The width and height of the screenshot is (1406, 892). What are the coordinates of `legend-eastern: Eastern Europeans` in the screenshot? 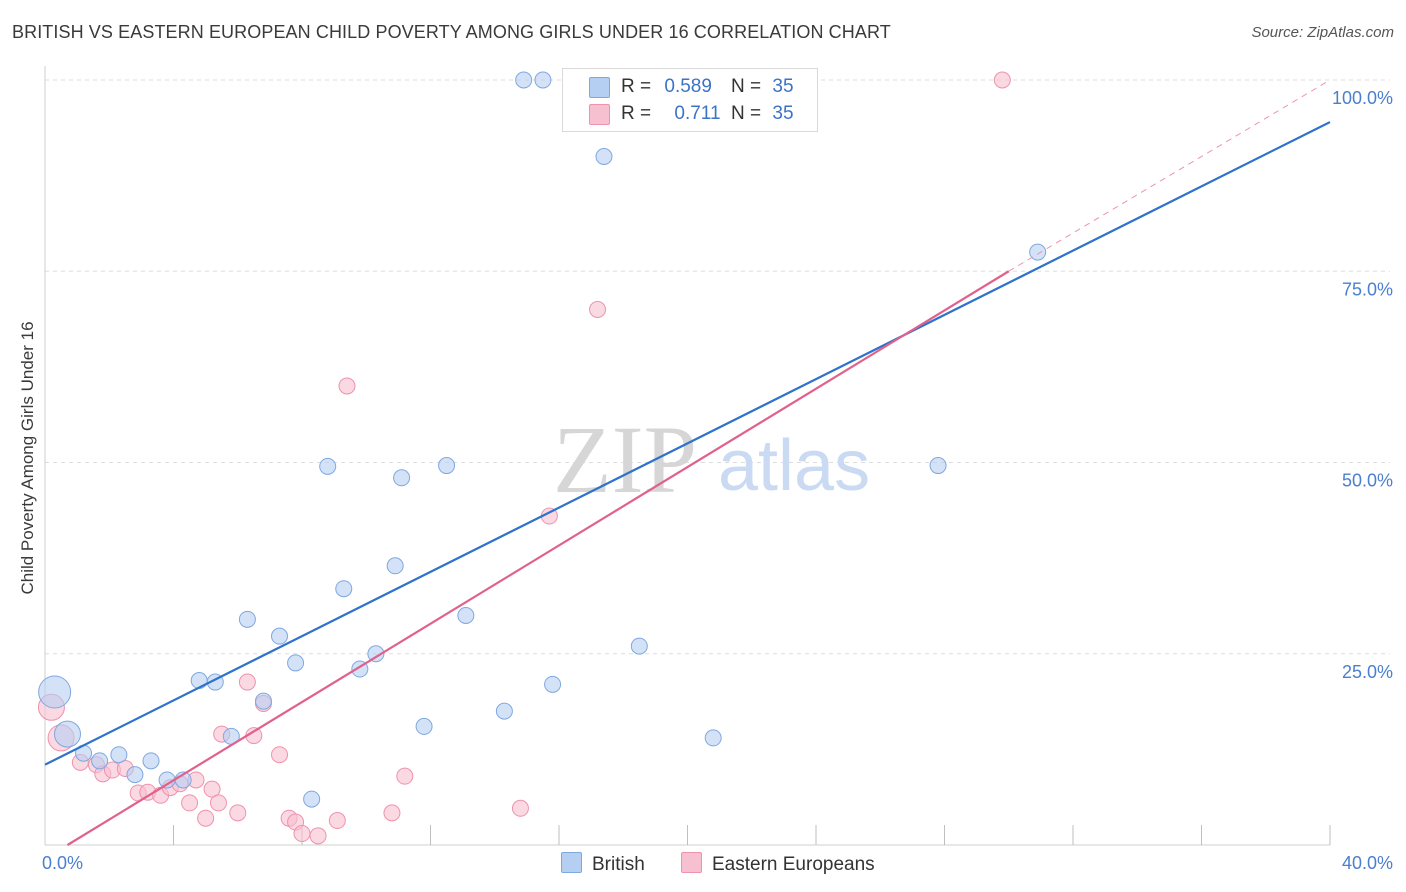 It's located at (778, 864).